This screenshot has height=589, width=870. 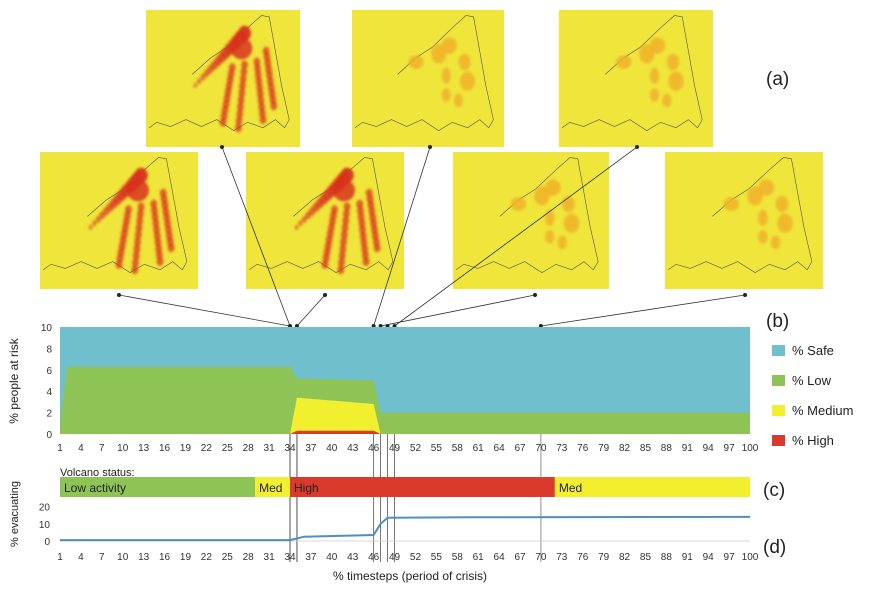 I want to click on panel-label-b: (b), so click(x=777, y=321).